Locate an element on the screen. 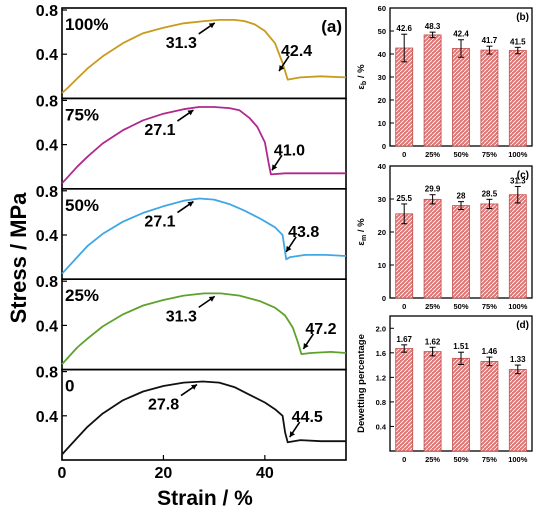 The height and width of the screenshot is (514, 550). series-label: 50% is located at coordinates (82, 205).